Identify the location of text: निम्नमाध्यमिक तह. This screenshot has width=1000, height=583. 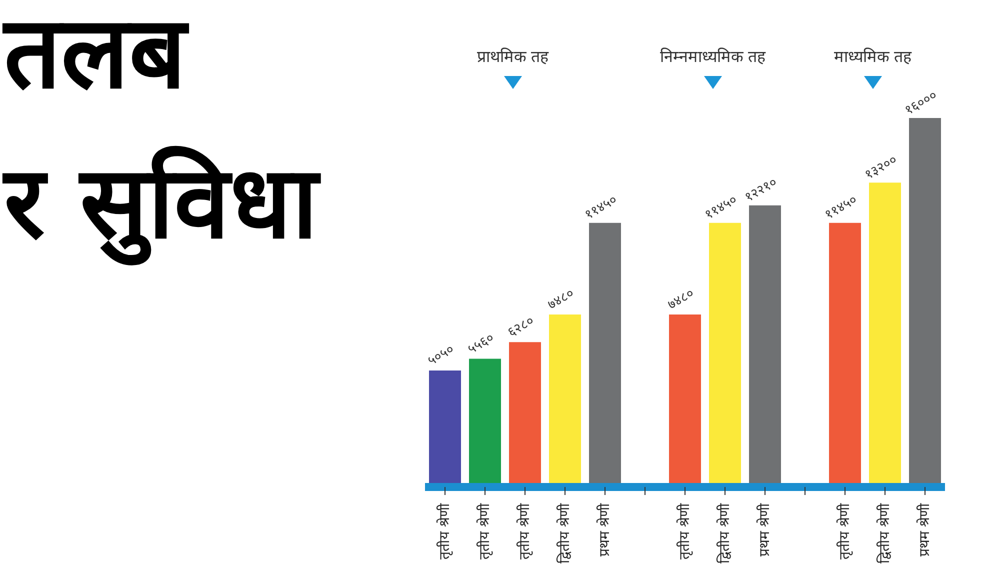
(713, 56).